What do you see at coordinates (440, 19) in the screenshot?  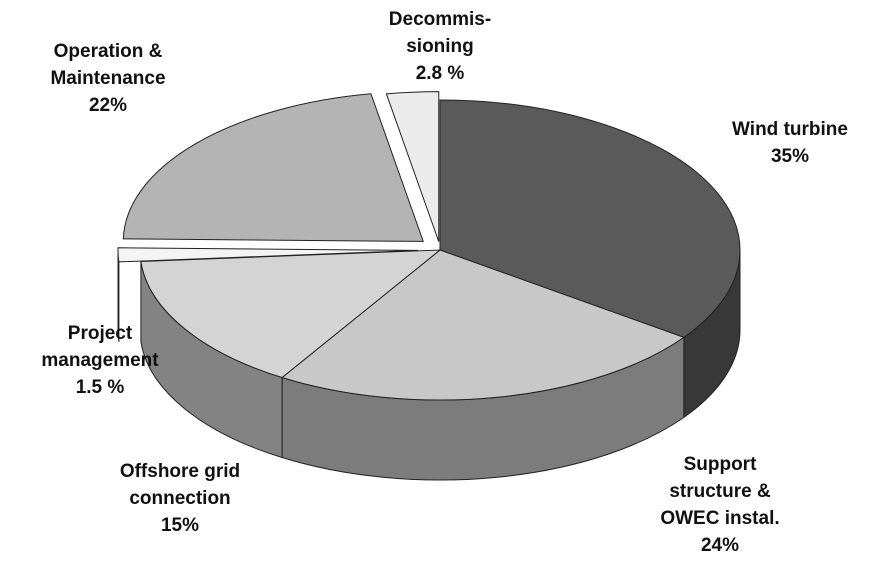 I see `slice-label: Decommis-` at bounding box center [440, 19].